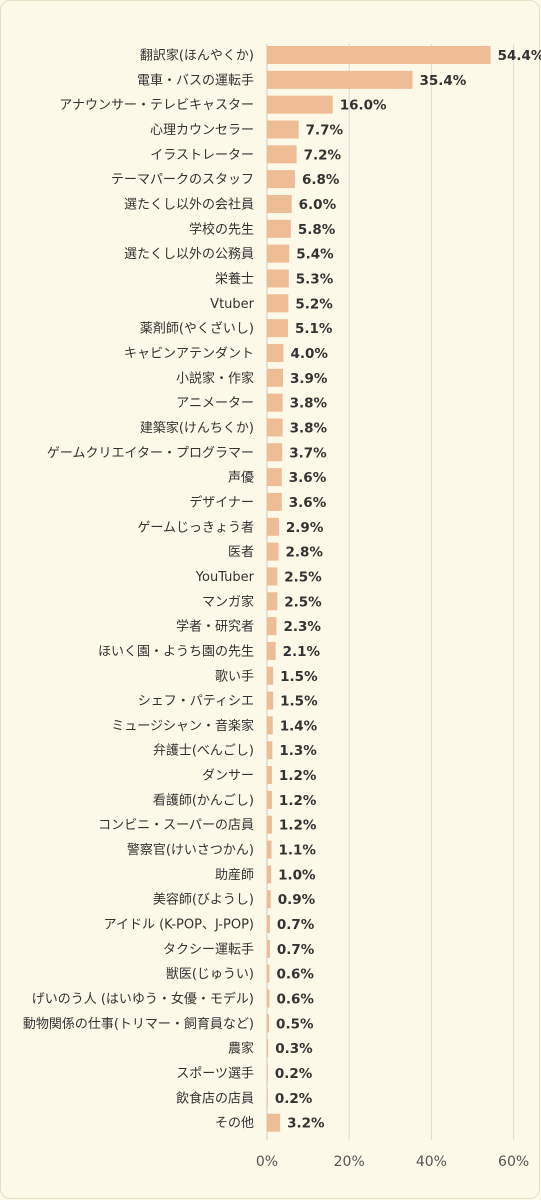  I want to click on value-label: 5.8%, so click(317, 230).